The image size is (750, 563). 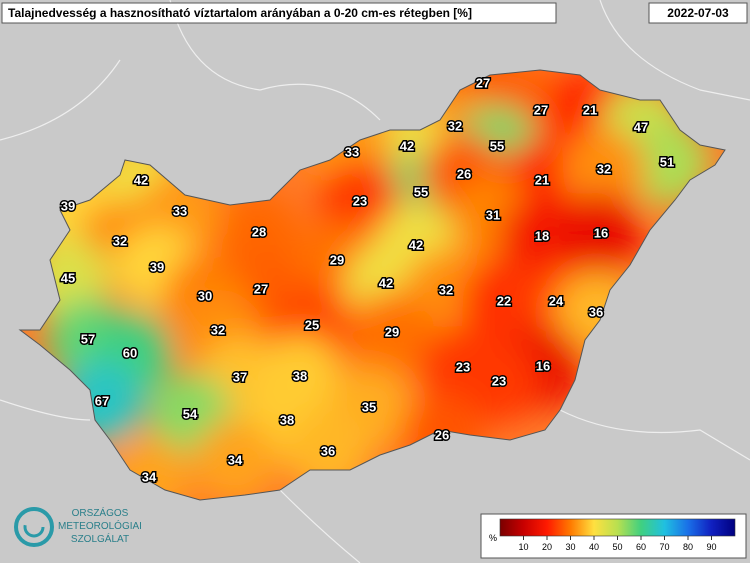 What do you see at coordinates (312, 324) in the screenshot?
I see `station-value: 25` at bounding box center [312, 324].